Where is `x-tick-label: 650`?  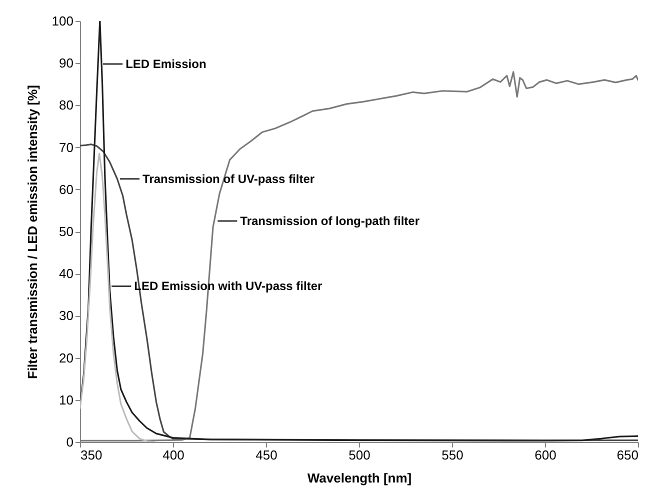 x-tick-label: 650 is located at coordinates (627, 455).